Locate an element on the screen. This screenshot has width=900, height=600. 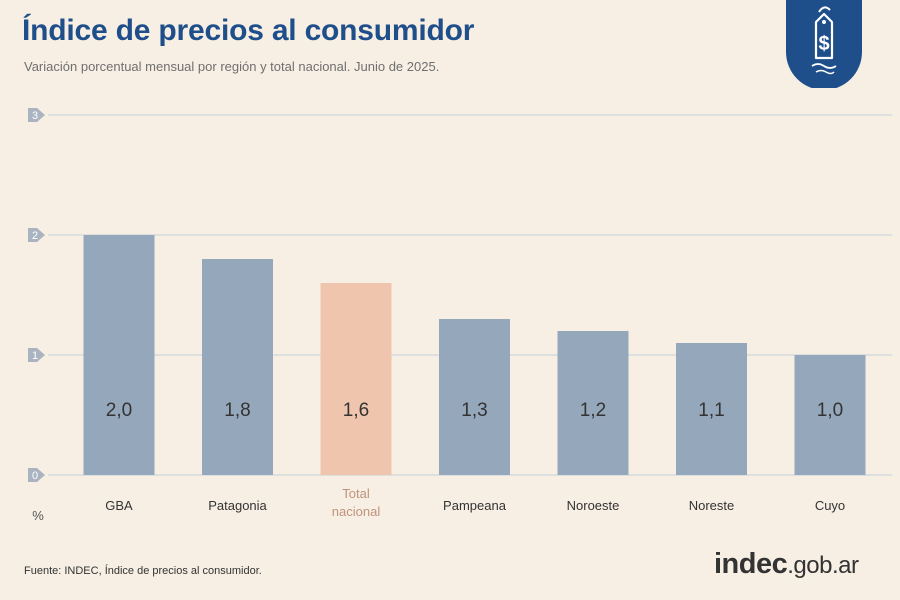
y-tick-label: 3 is located at coordinates (35, 116).